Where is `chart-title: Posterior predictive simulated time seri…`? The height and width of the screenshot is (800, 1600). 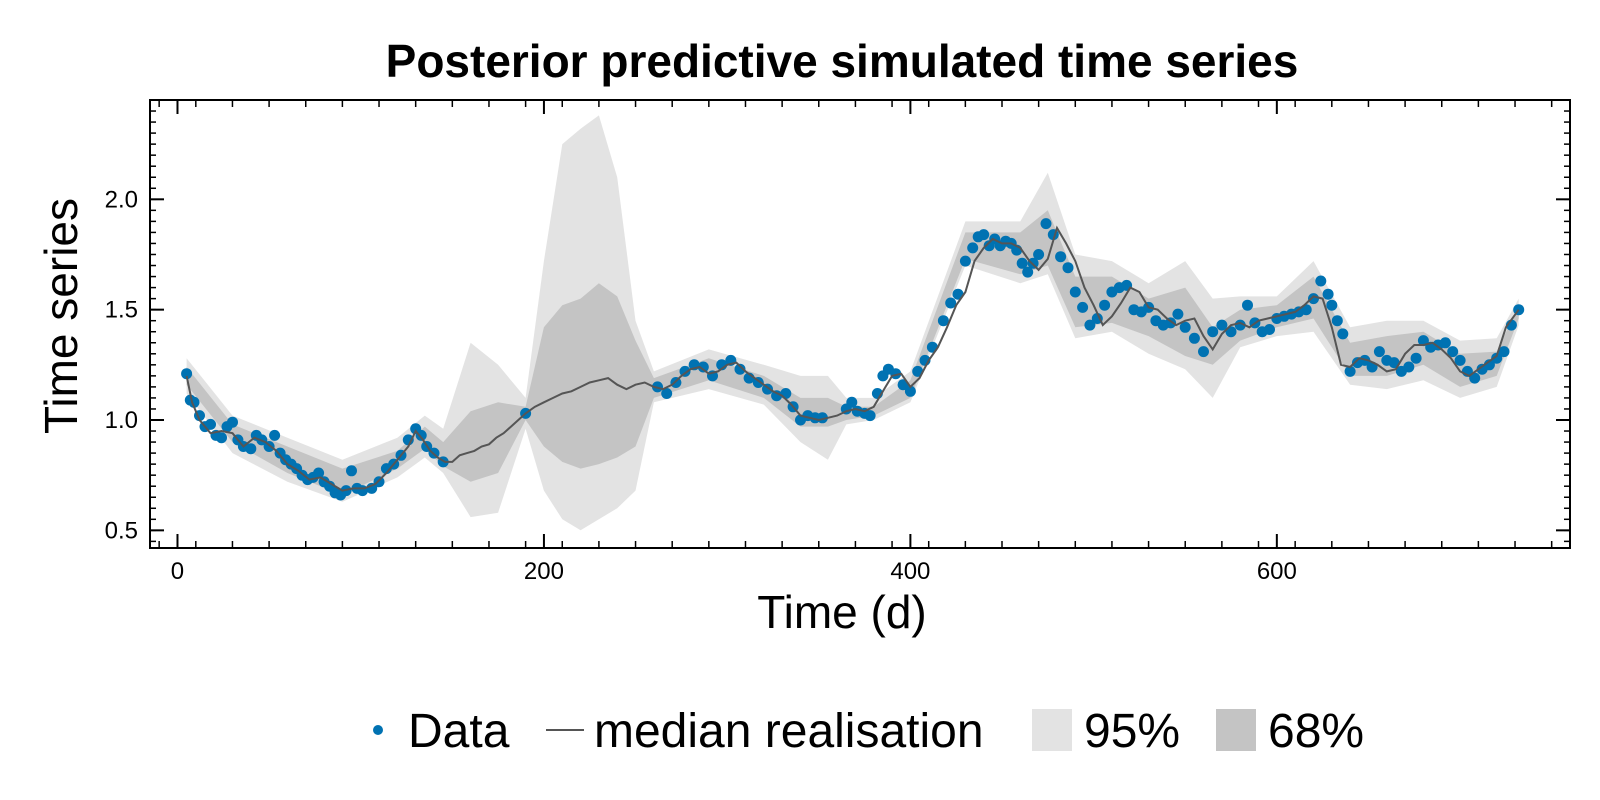 chart-title: Posterior predictive simulated time seri… is located at coordinates (842, 61).